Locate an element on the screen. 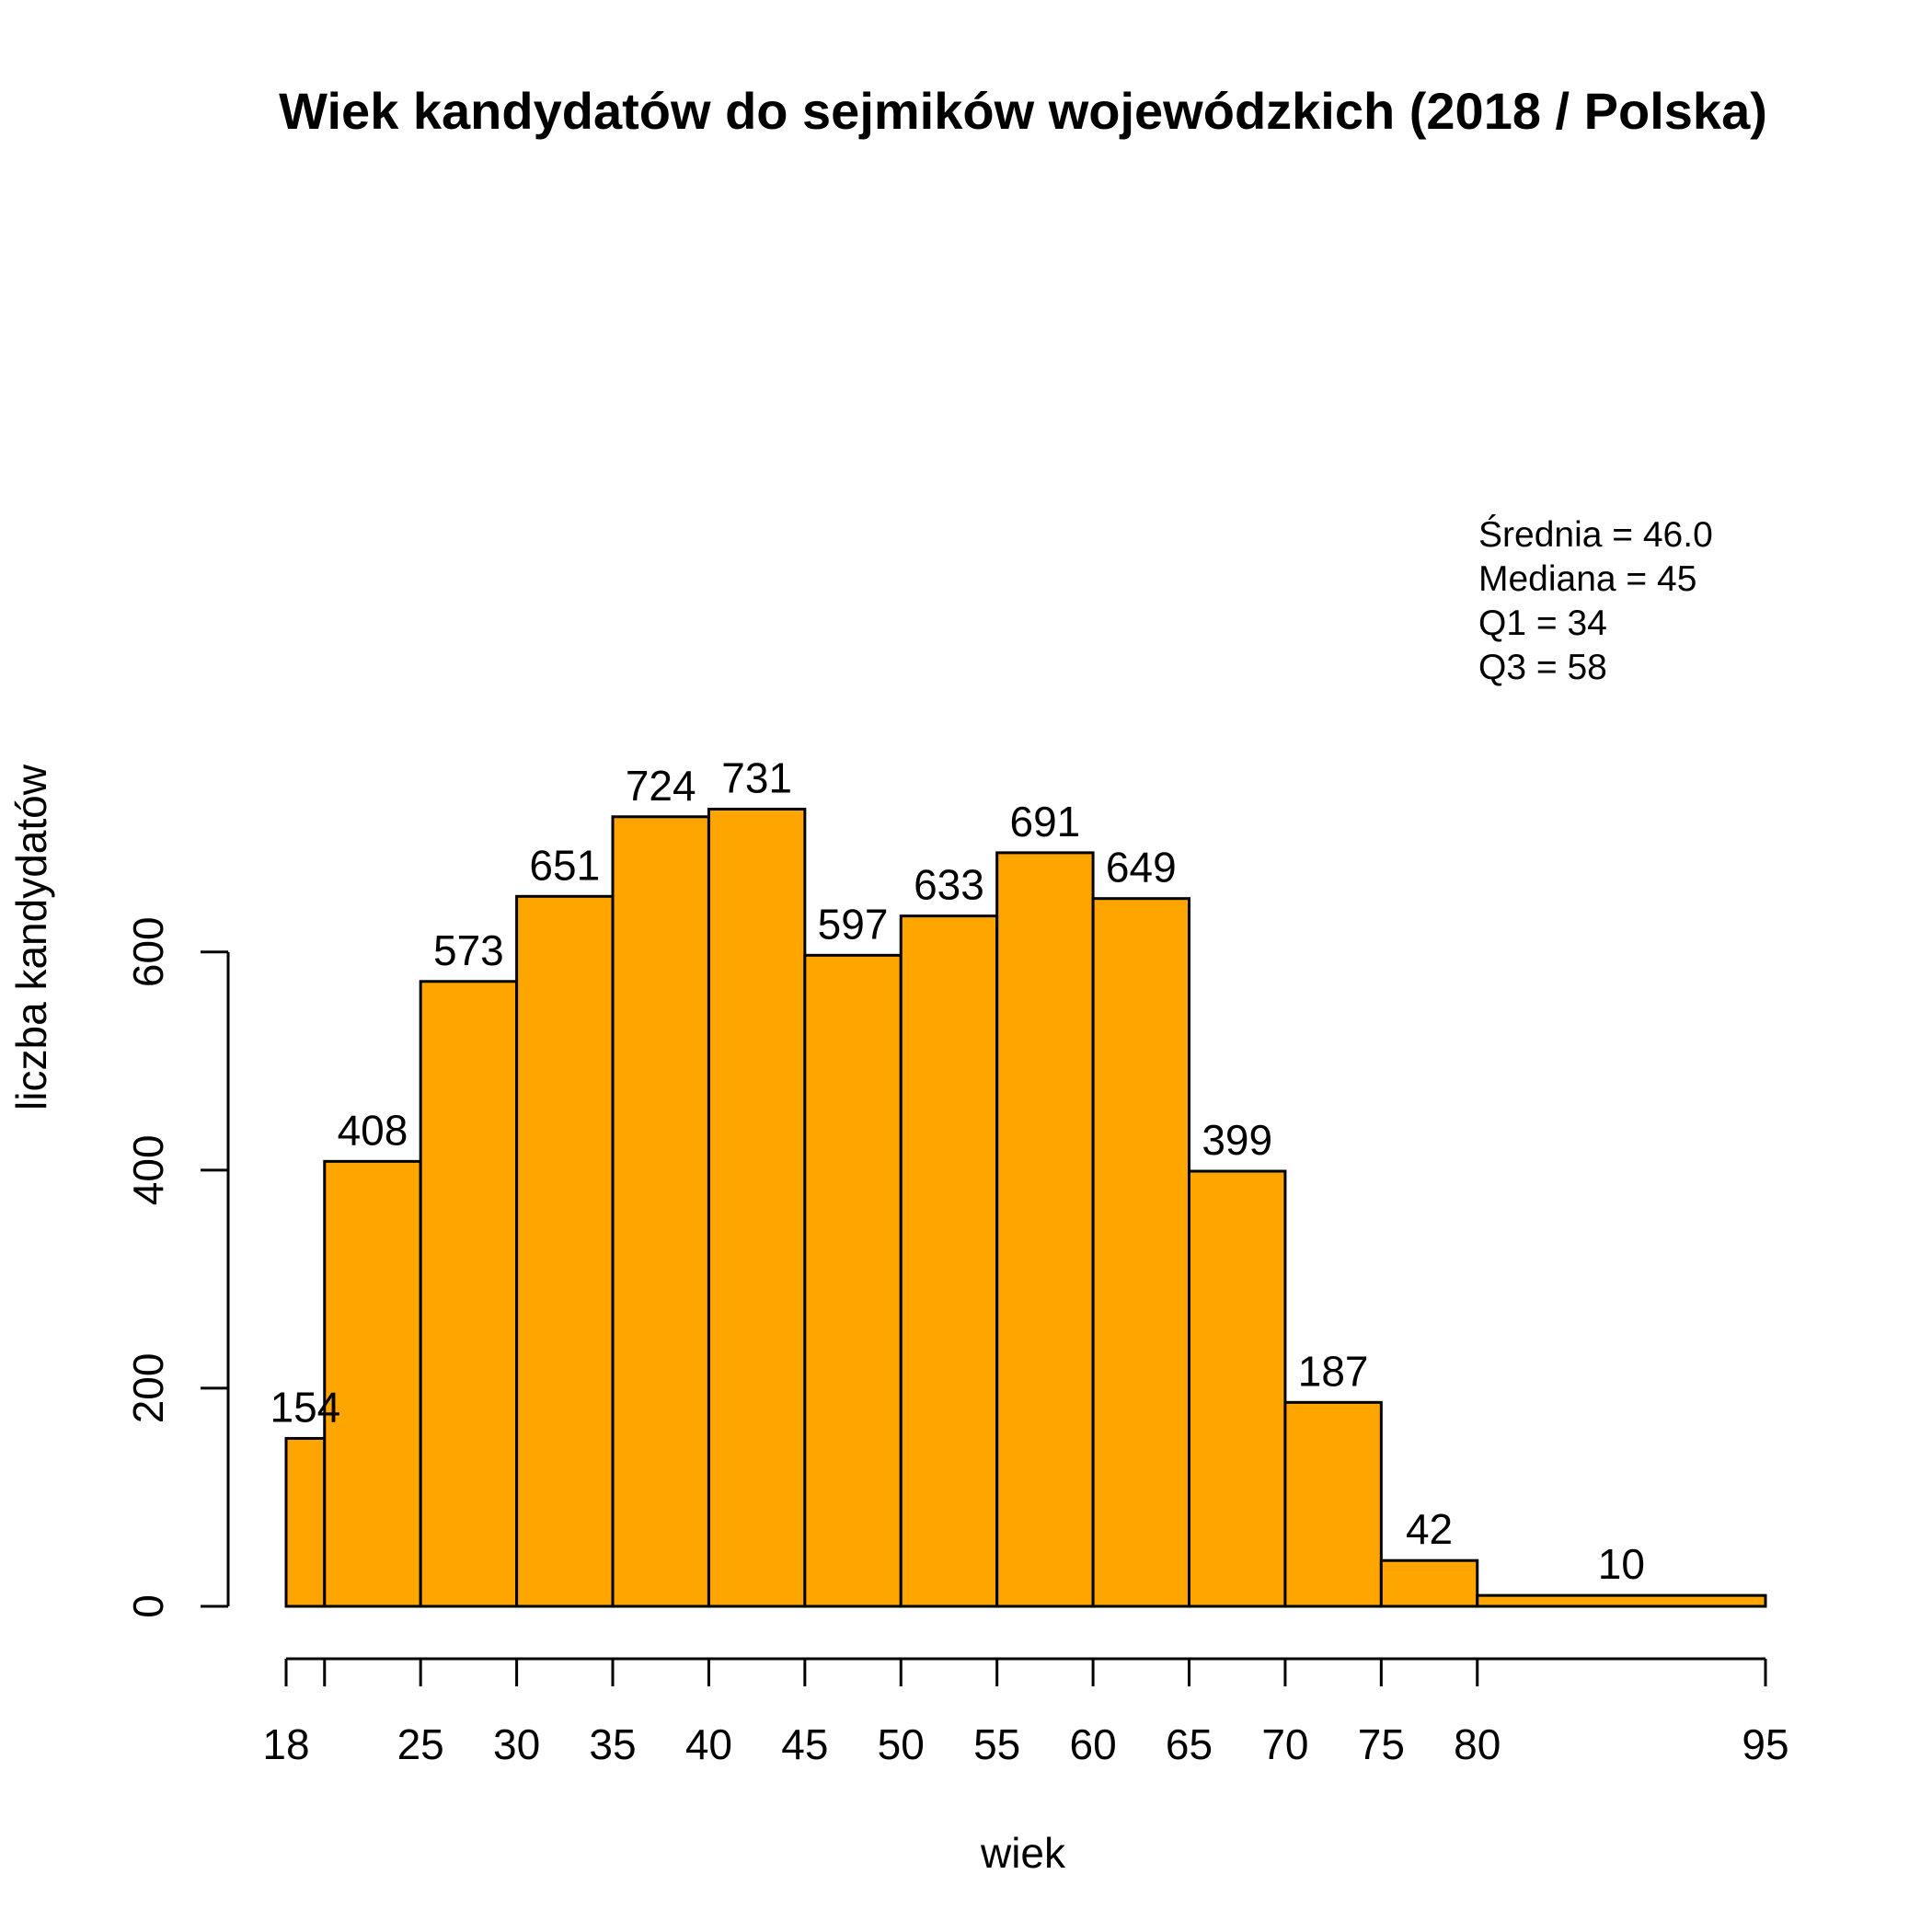 The height and width of the screenshot is (1932, 1932). x-tick-label: 40 is located at coordinates (708, 1744).